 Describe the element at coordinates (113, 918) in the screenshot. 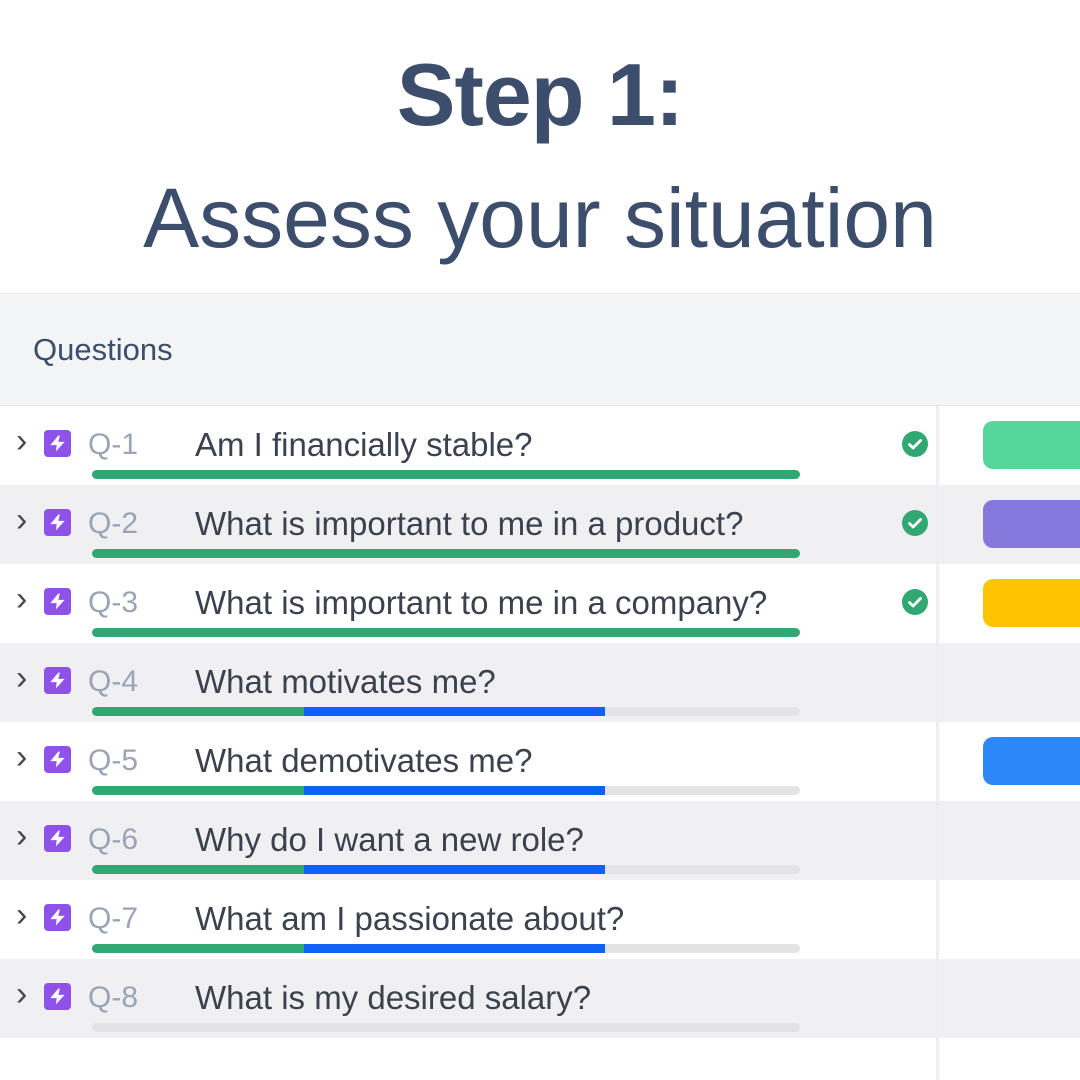

I see `question-id: Q-7` at that location.